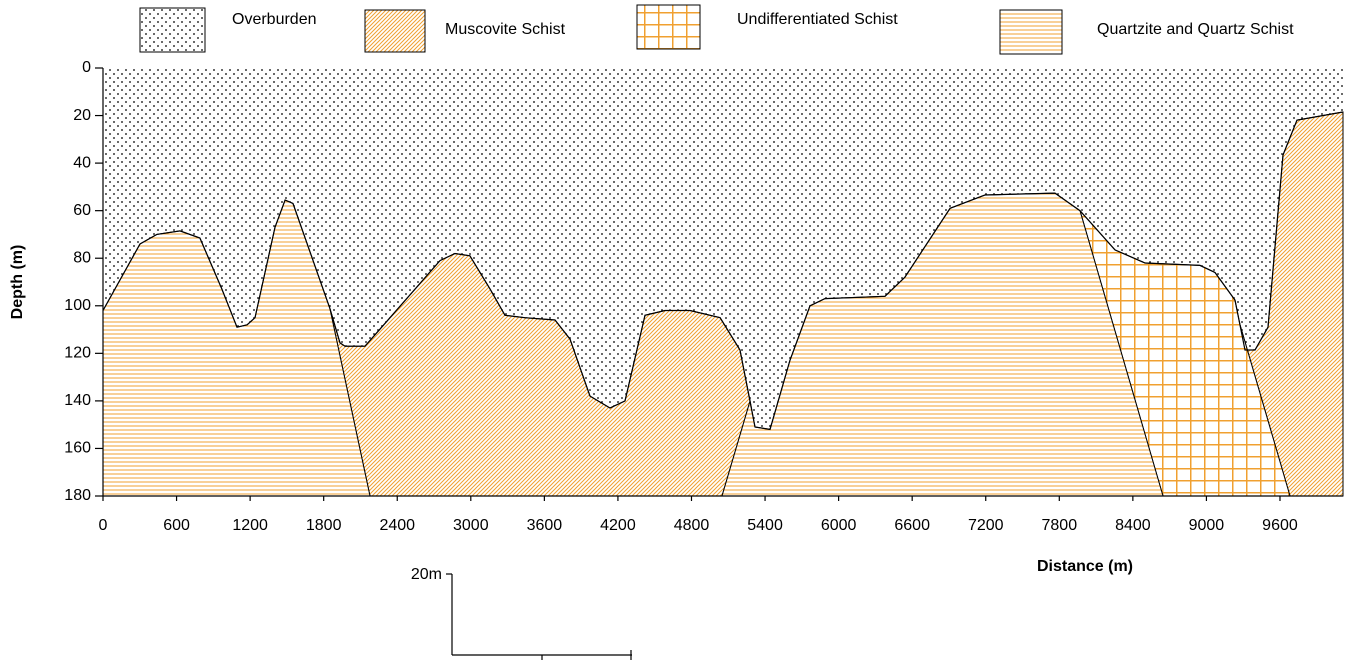  What do you see at coordinates (77, 495) in the screenshot?
I see `y-tick-label: 180` at bounding box center [77, 495].